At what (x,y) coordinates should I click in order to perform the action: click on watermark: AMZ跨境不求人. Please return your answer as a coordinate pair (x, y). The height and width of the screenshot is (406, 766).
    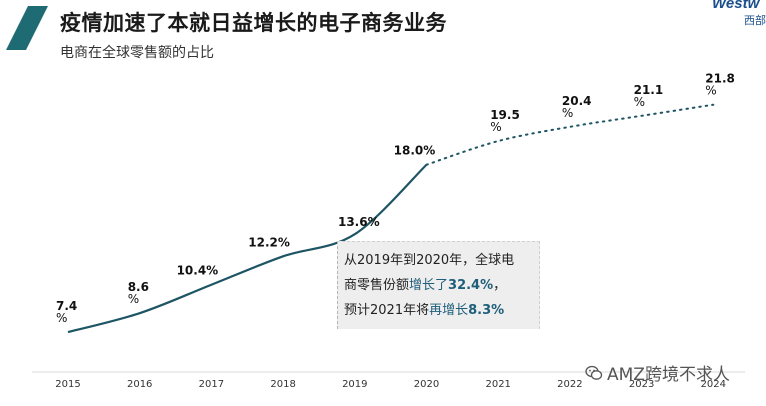
    Looking at the image, I should click on (657, 372).